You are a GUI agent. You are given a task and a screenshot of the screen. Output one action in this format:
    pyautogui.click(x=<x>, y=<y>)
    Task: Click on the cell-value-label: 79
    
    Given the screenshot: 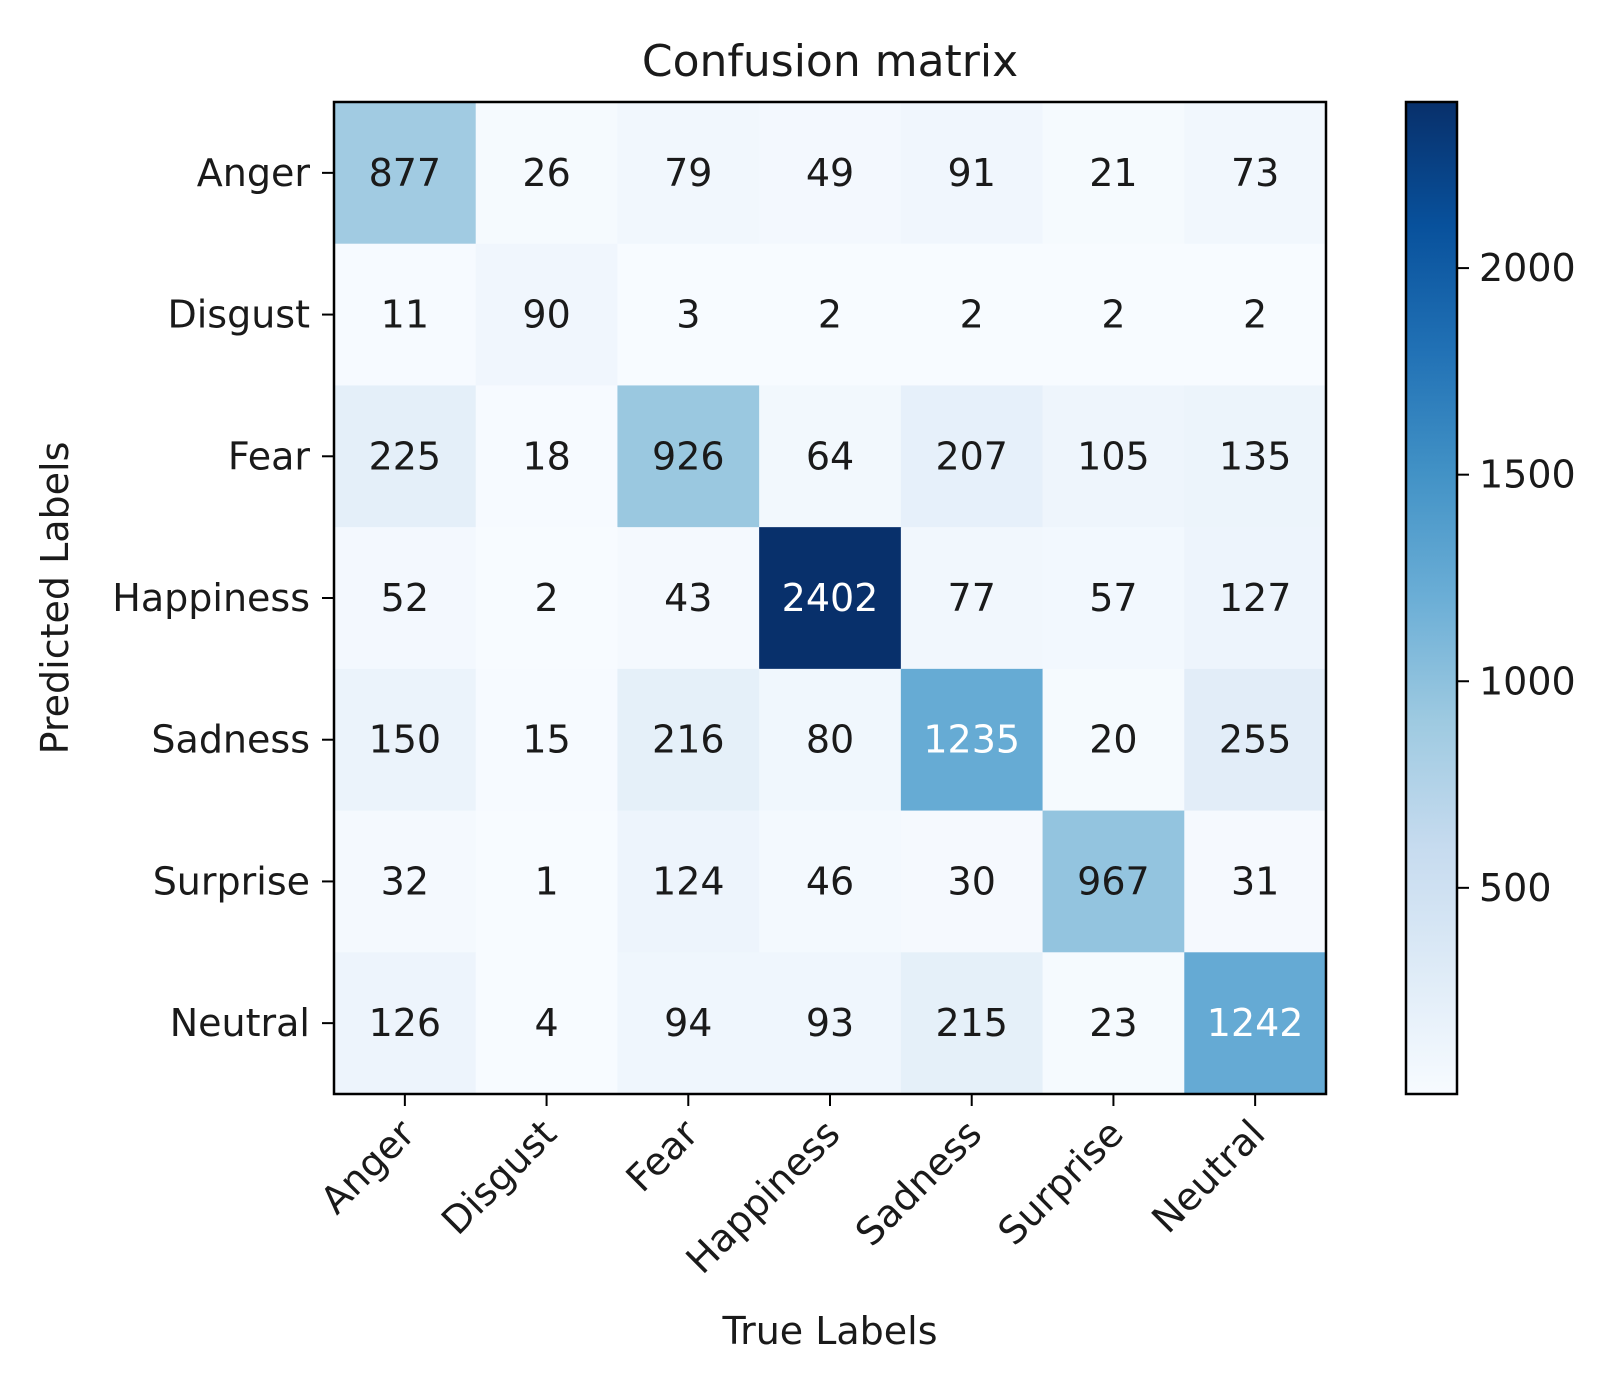 What is the action you would take?
    pyautogui.click(x=688, y=173)
    